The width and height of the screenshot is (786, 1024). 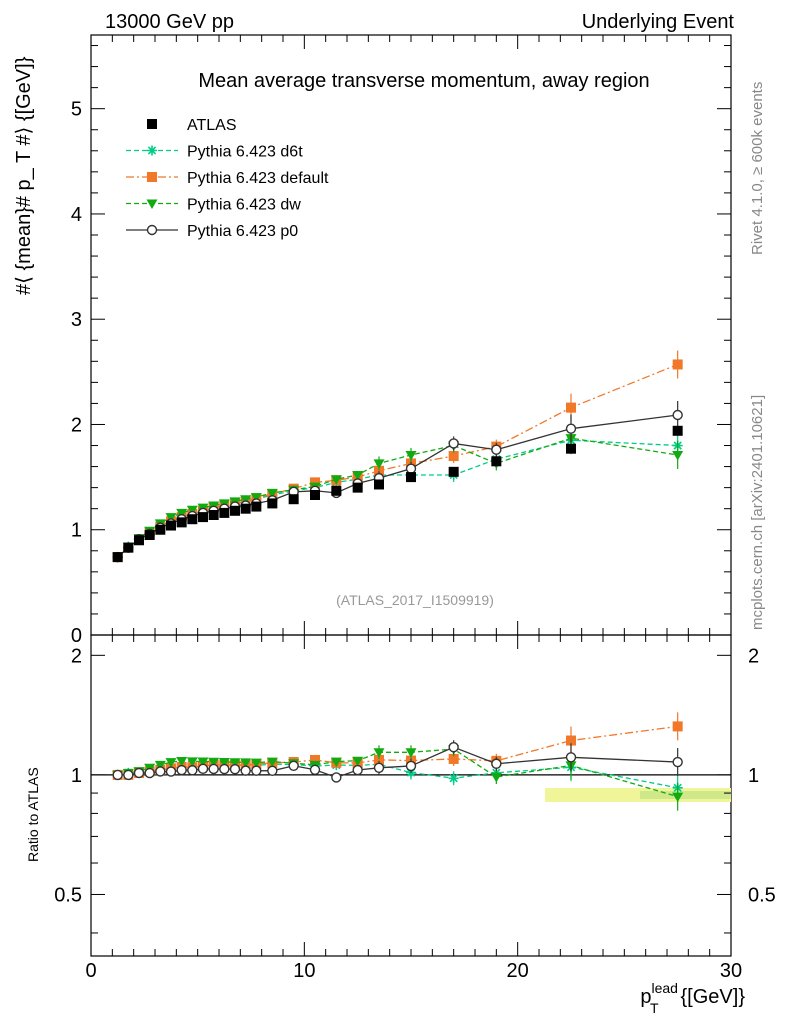 I want to click on ratio-tick-label: 2, so click(x=76, y=656).